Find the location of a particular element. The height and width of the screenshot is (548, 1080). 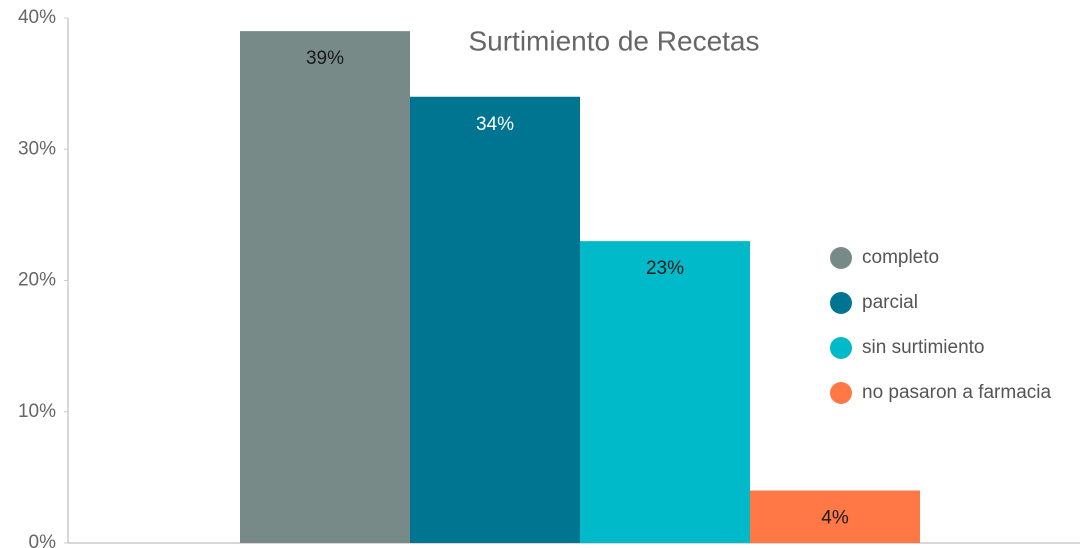

data-label: 4% is located at coordinates (835, 518).